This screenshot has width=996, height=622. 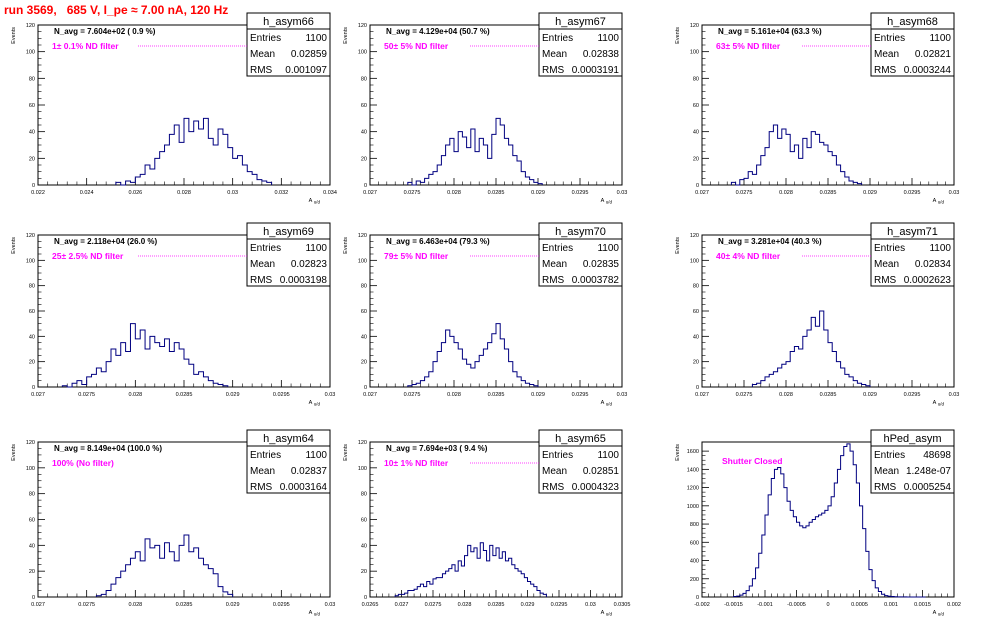 I want to click on histogram-name: h_asym64, so click(x=288, y=439).